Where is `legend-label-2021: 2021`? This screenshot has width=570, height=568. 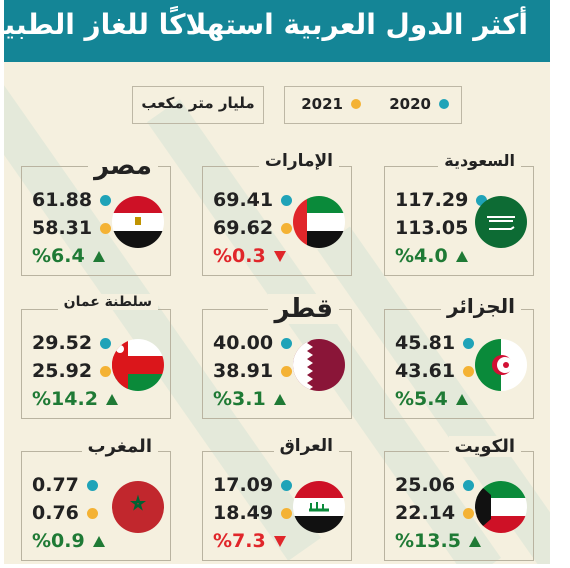
legend-label-2021: 2021 is located at coordinates (322, 104).